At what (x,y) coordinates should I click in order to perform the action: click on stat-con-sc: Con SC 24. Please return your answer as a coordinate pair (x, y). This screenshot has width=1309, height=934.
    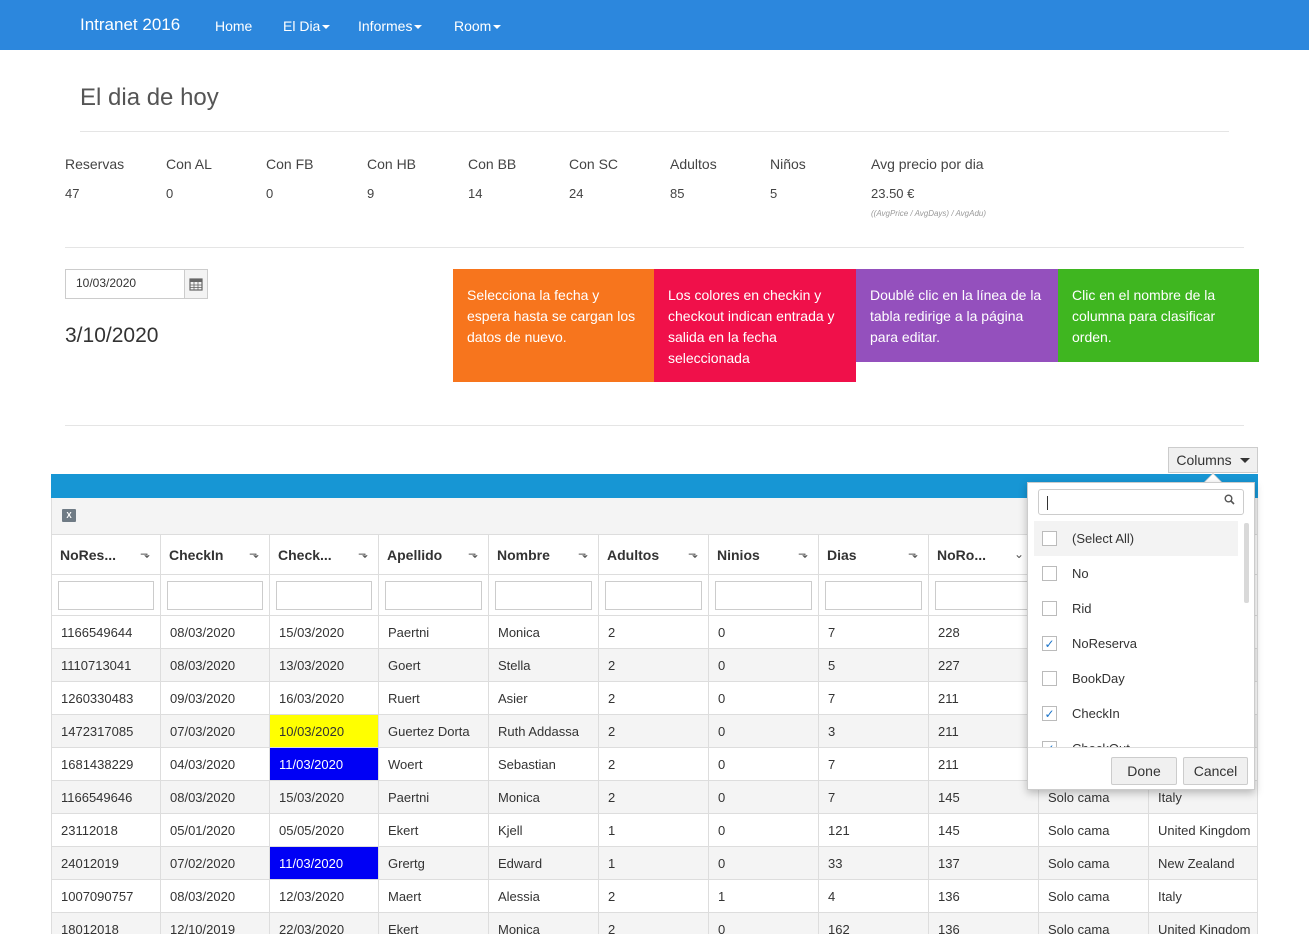
    Looking at the image, I should click on (594, 178).